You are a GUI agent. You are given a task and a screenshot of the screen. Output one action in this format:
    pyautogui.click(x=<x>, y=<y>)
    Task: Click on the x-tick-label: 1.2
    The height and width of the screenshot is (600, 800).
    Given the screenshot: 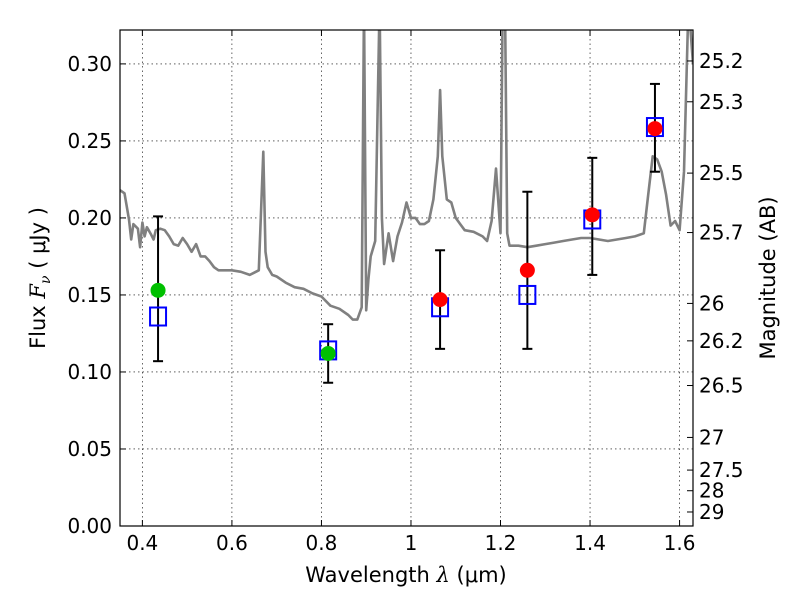 What is the action you would take?
    pyautogui.click(x=501, y=543)
    